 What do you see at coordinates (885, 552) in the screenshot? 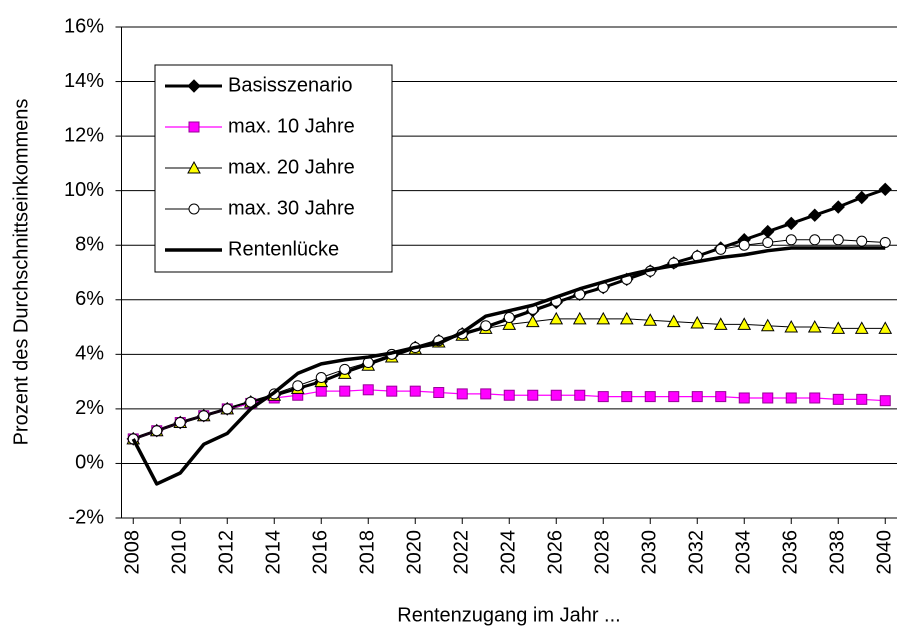
I see `x-tick-label: 2040` at bounding box center [885, 552].